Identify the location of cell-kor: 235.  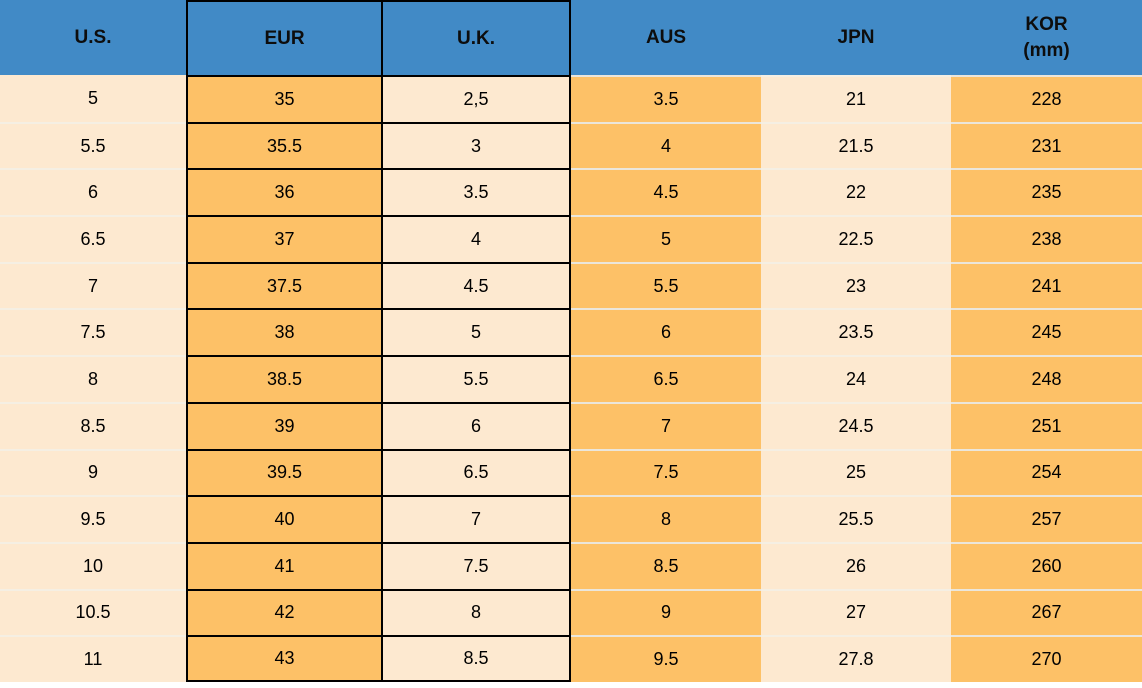
(1046, 192).